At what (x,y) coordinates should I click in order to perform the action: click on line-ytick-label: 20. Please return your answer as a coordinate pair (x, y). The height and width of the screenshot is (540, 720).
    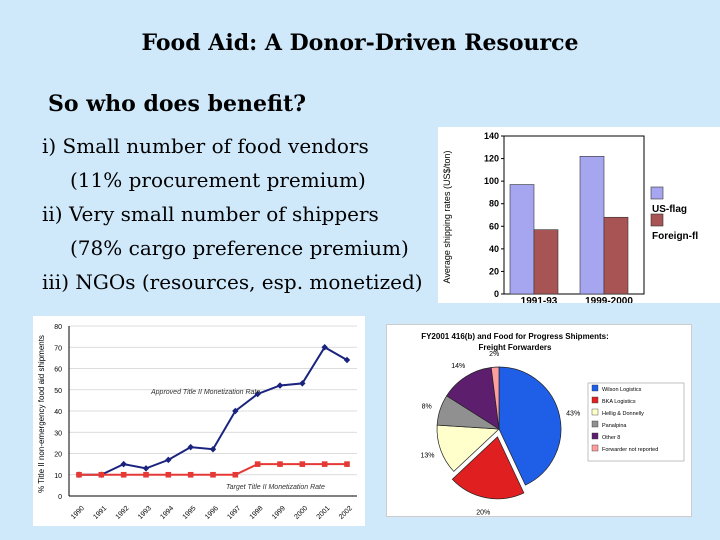
    Looking at the image, I should click on (58, 455).